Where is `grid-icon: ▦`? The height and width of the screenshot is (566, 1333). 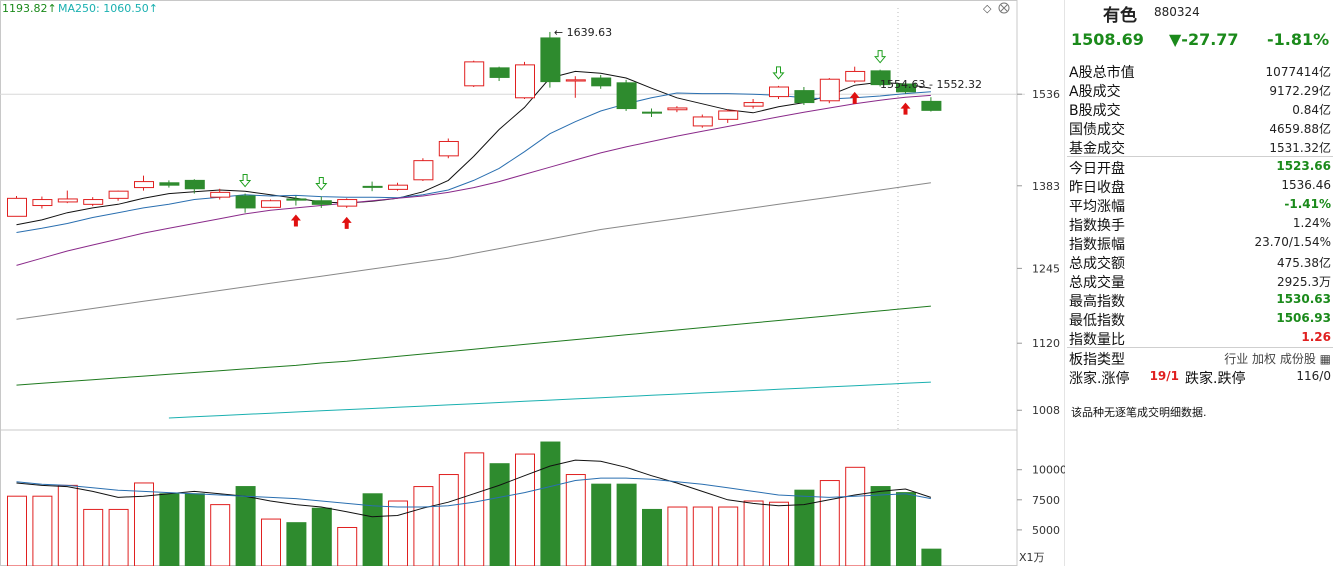
grid-icon: ▦ is located at coordinates (1325, 359).